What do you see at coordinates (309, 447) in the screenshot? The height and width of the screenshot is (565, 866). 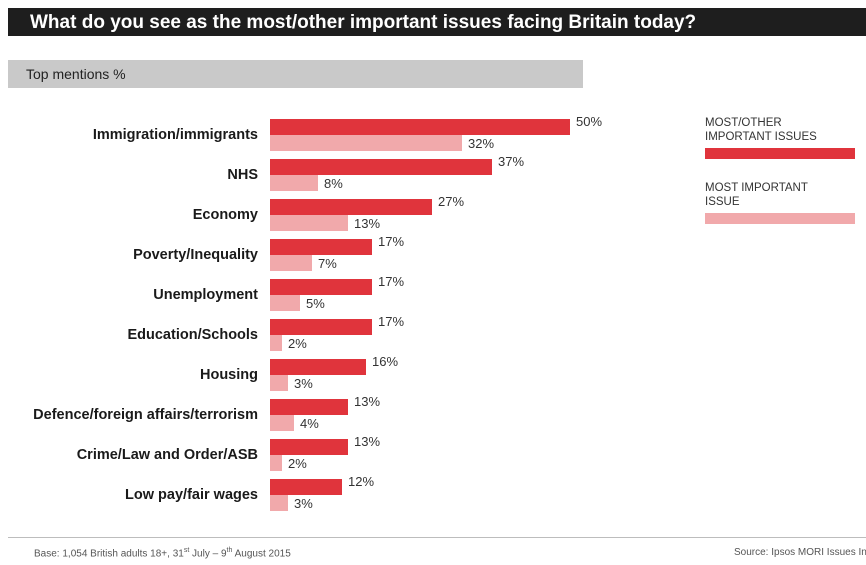 I see `bar-most-other-crime-law-and-order-asb` at bounding box center [309, 447].